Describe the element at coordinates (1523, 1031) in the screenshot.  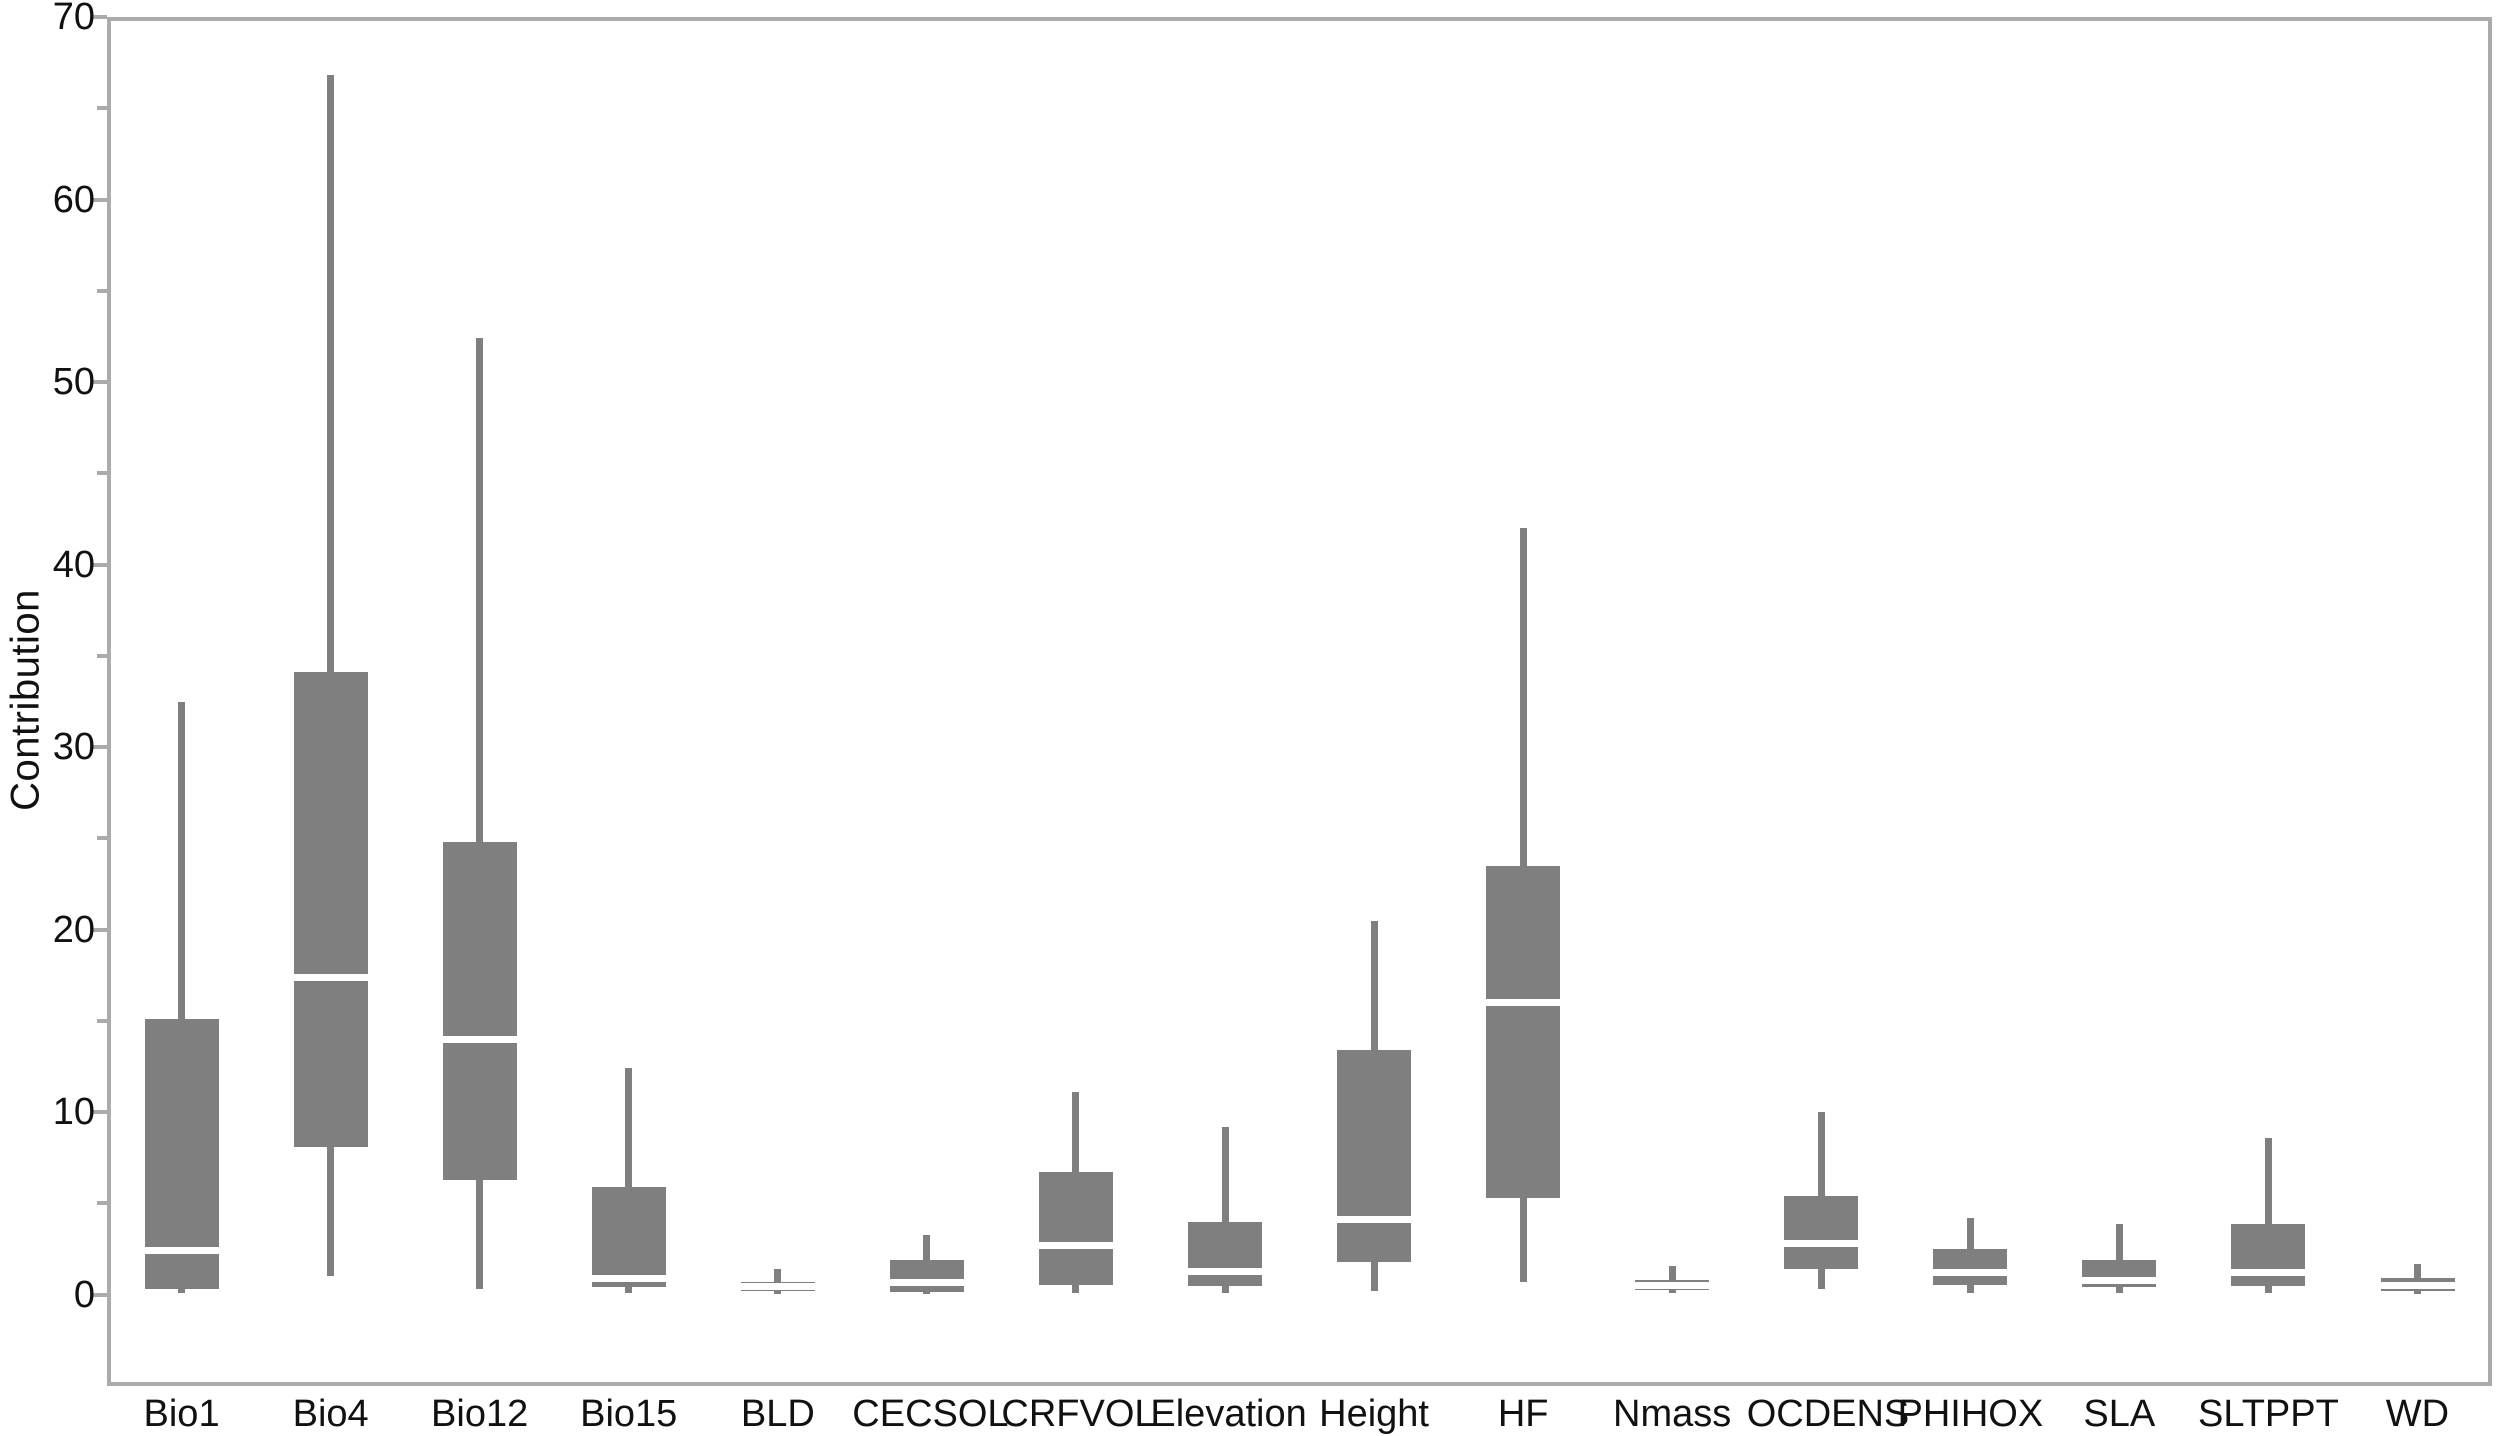
I see `box-HF` at that location.